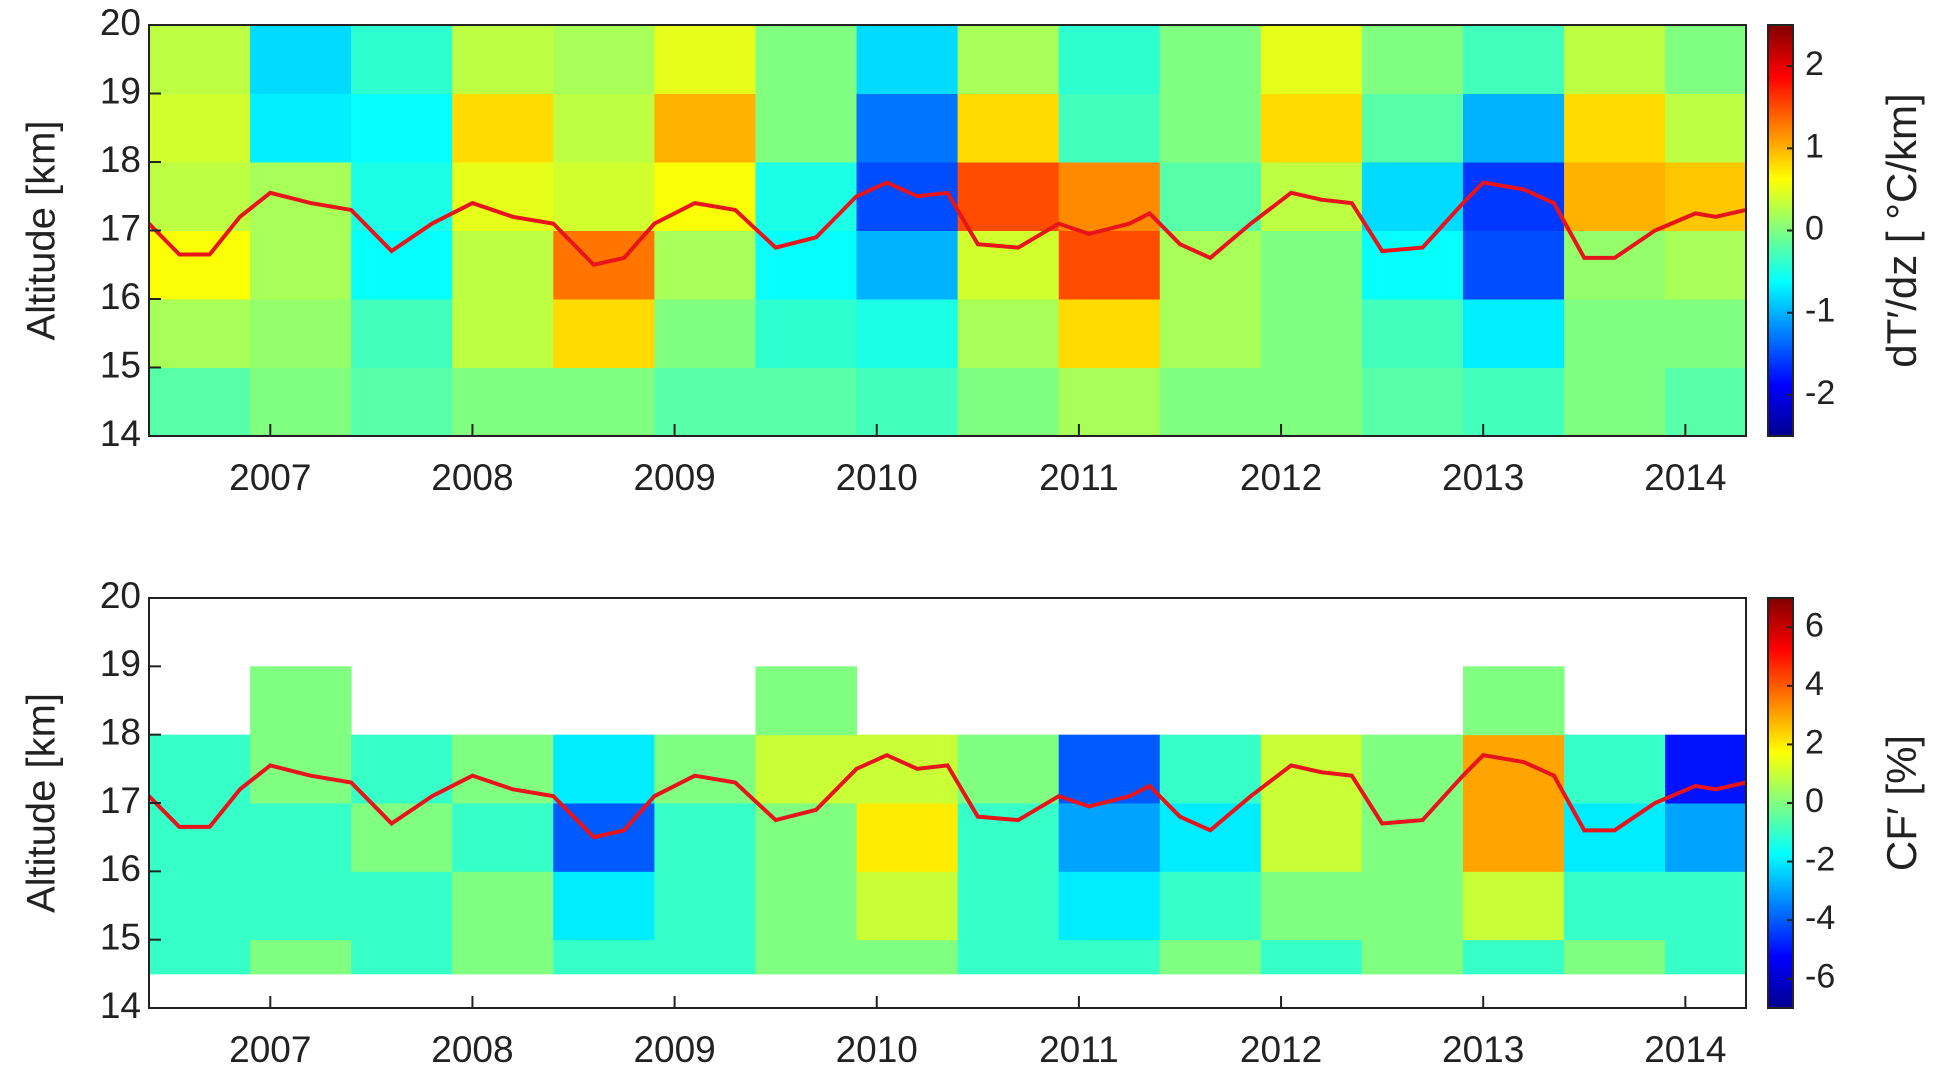 The width and height of the screenshot is (1952, 1078). What do you see at coordinates (120, 936) in the screenshot?
I see `y-tick-label: 15` at bounding box center [120, 936].